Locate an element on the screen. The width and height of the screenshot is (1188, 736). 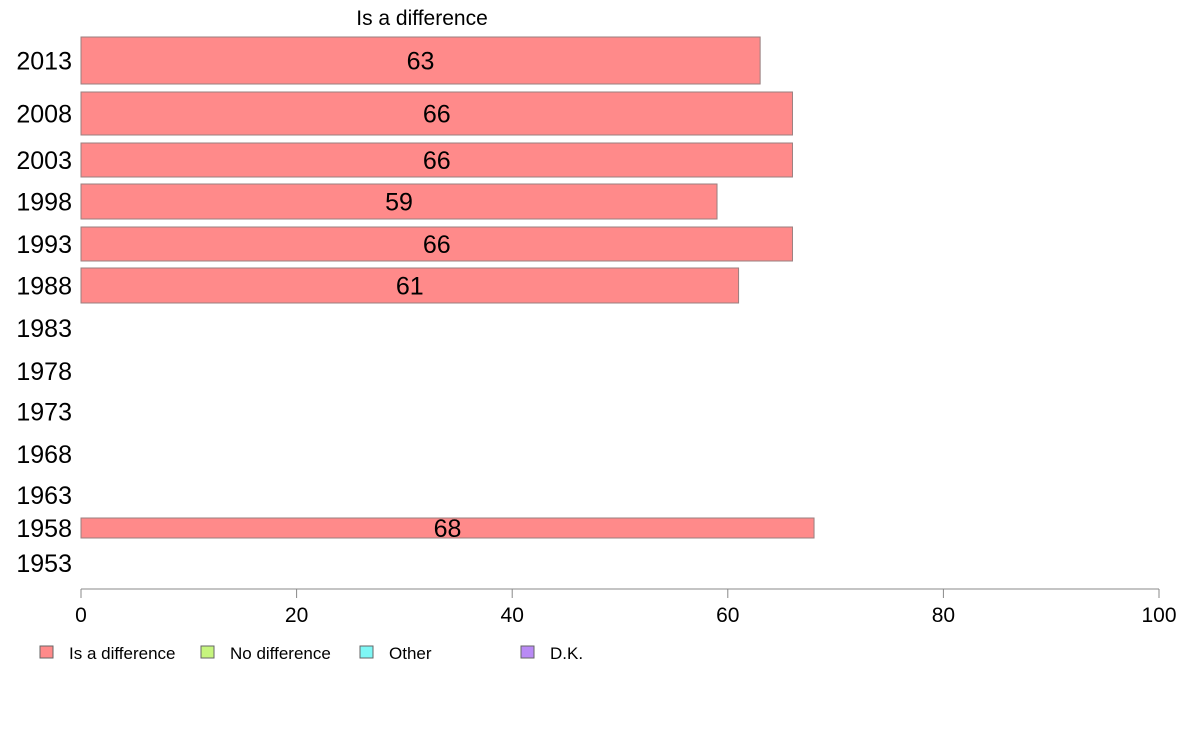
bar-2003 is located at coordinates (436, 160).